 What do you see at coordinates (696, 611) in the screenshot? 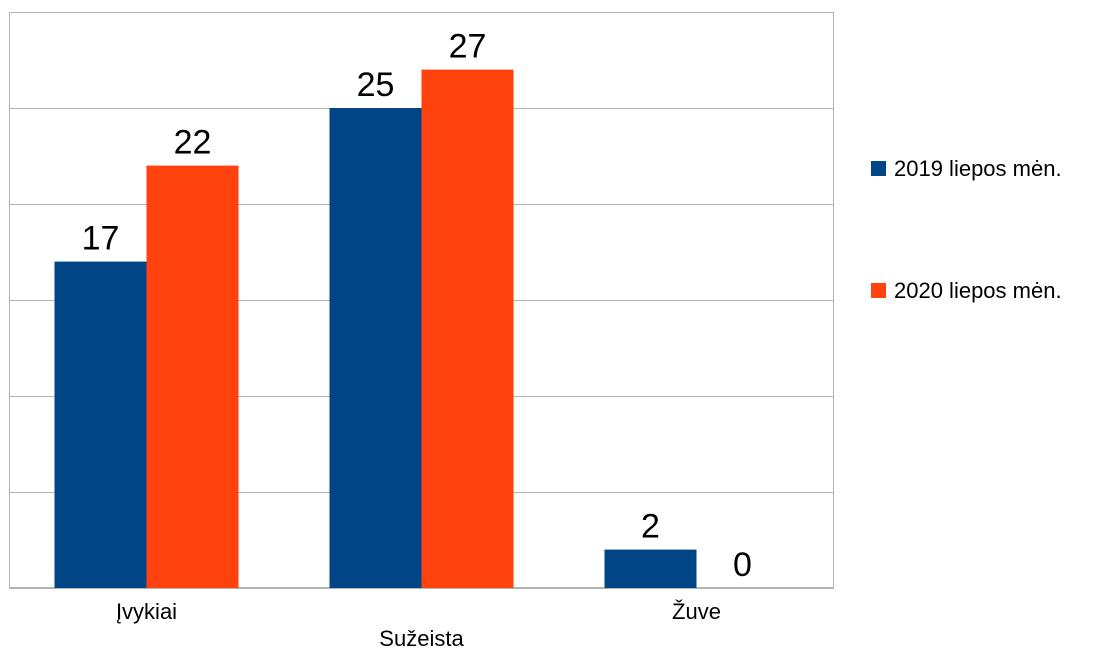
I see `x-tick-label: Žuve` at bounding box center [696, 611].